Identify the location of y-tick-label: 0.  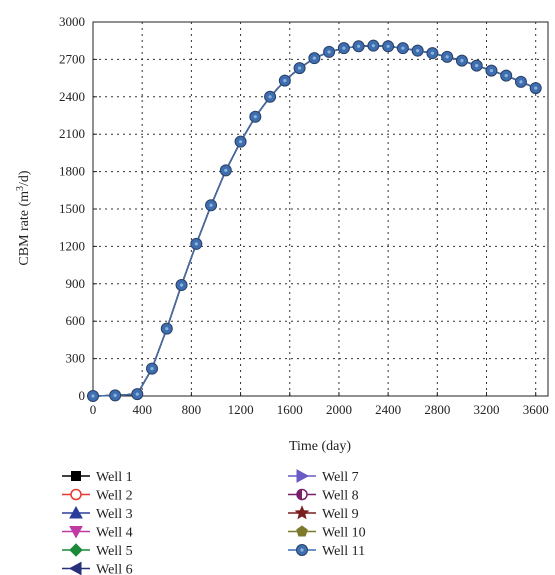
(82, 395).